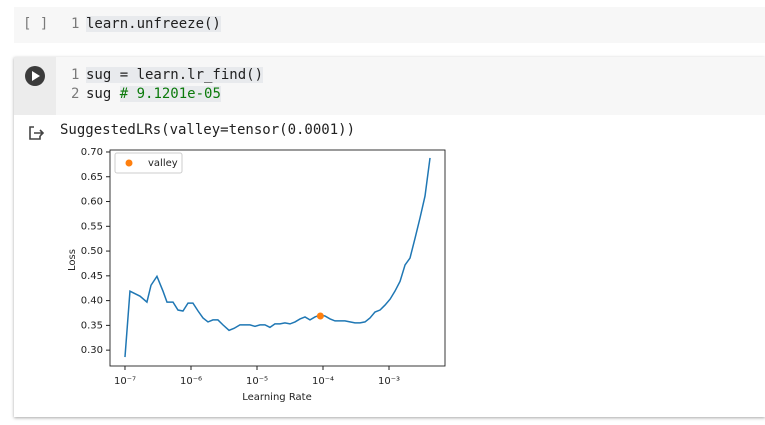  Describe the element at coordinates (323, 381) in the screenshot. I see `x-tick-label: 10⁻⁴` at that location.